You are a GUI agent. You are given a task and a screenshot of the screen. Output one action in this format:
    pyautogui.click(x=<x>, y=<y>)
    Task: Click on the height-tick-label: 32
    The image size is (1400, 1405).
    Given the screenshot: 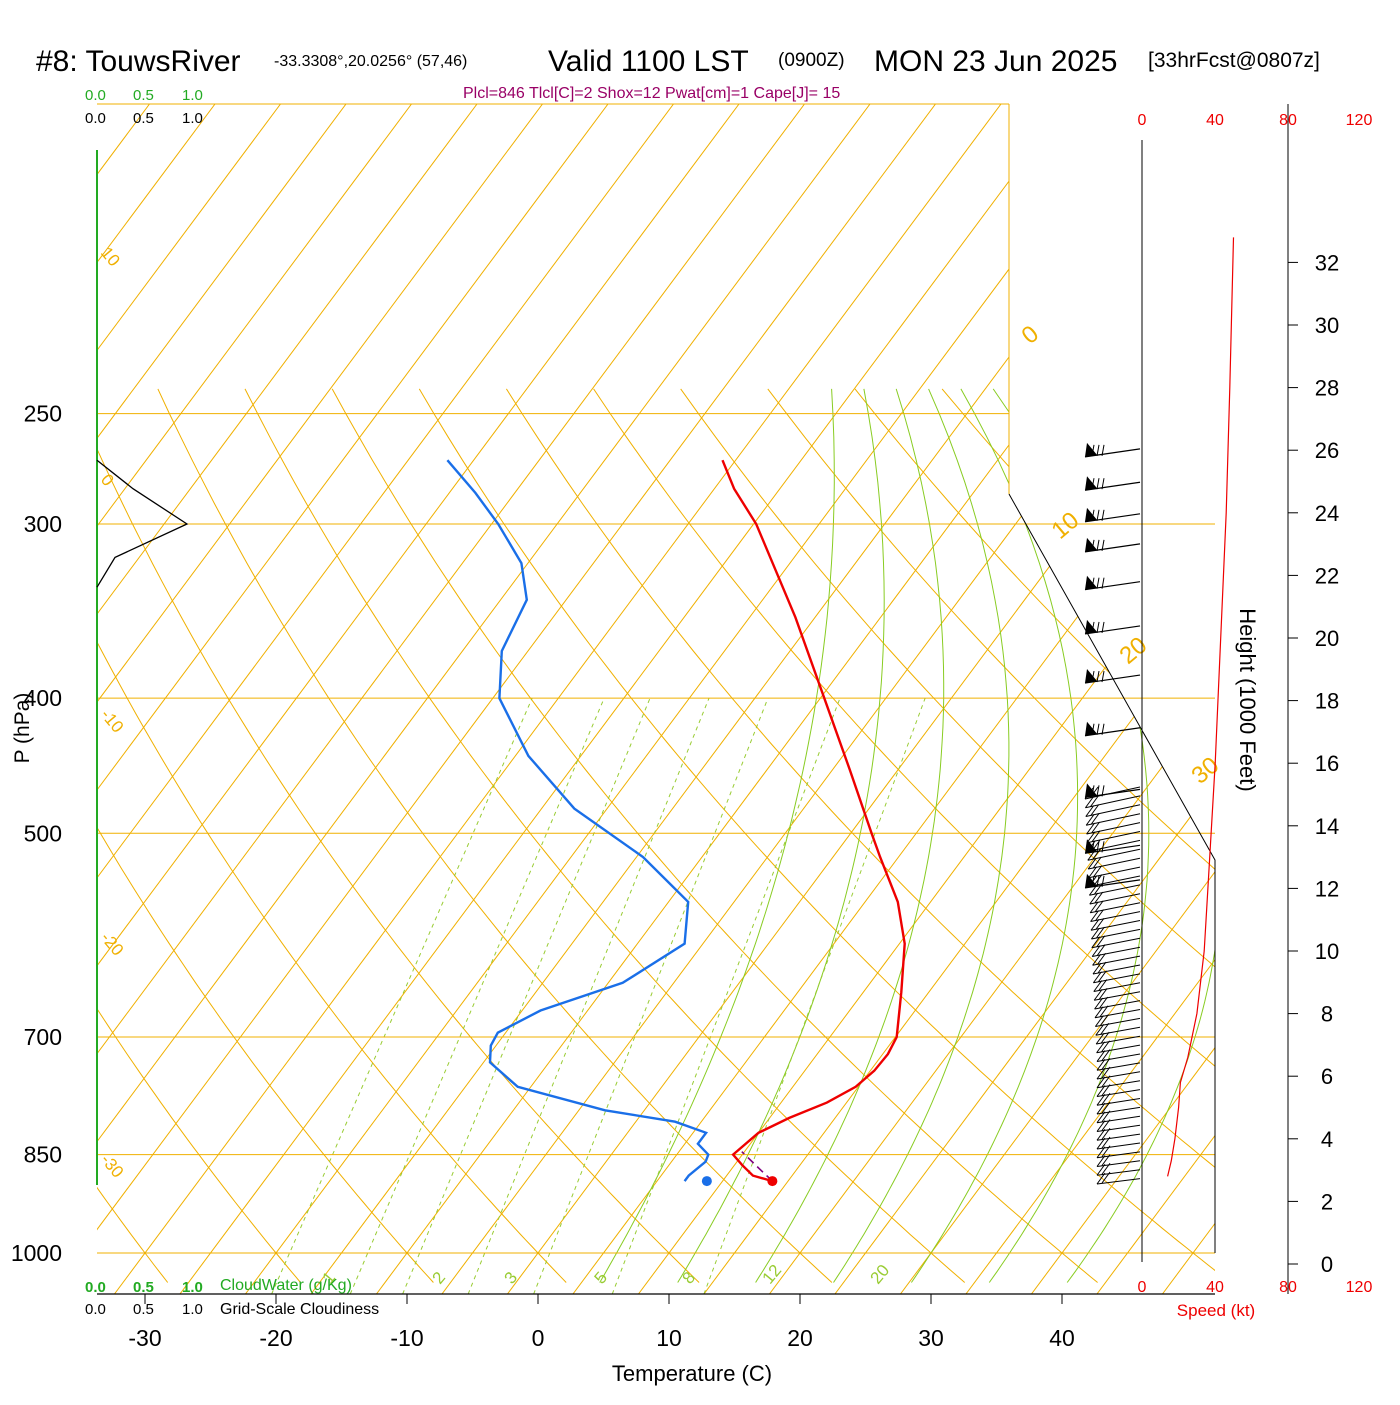 What is the action you would take?
    pyautogui.click(x=1327, y=262)
    